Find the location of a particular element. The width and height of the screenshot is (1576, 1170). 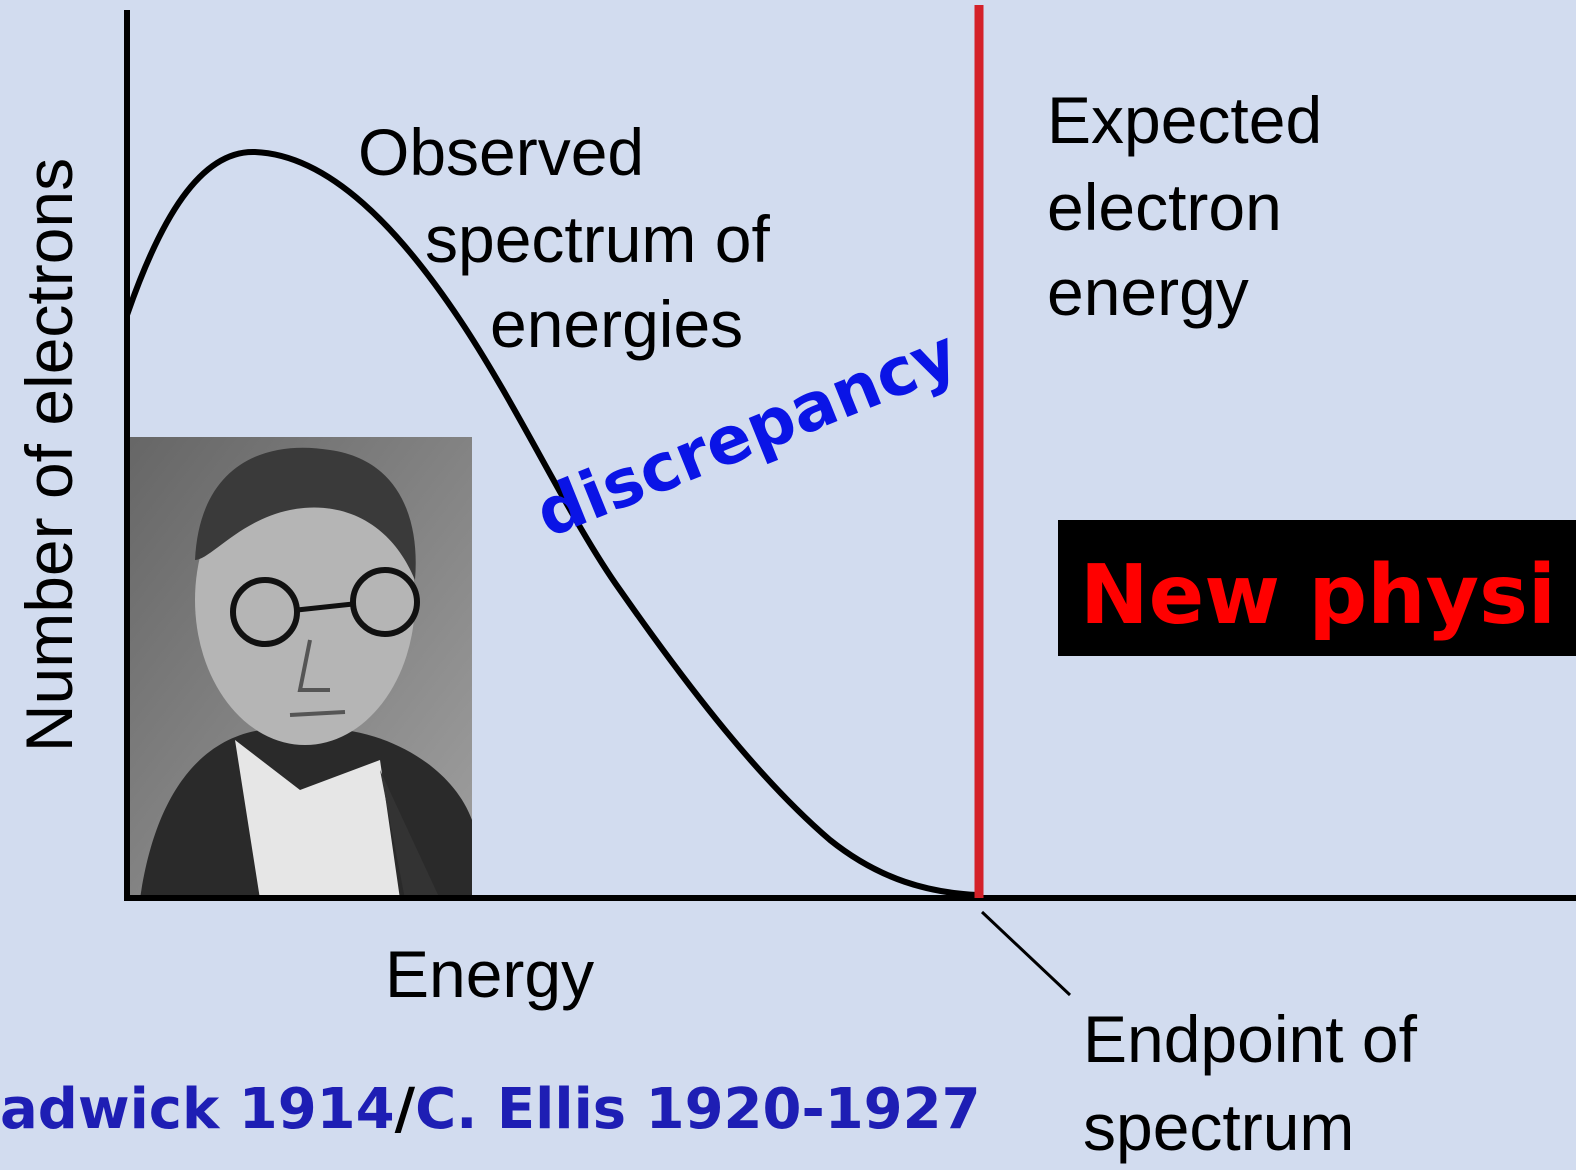

observed-label: Observed is located at coordinates (501, 152).